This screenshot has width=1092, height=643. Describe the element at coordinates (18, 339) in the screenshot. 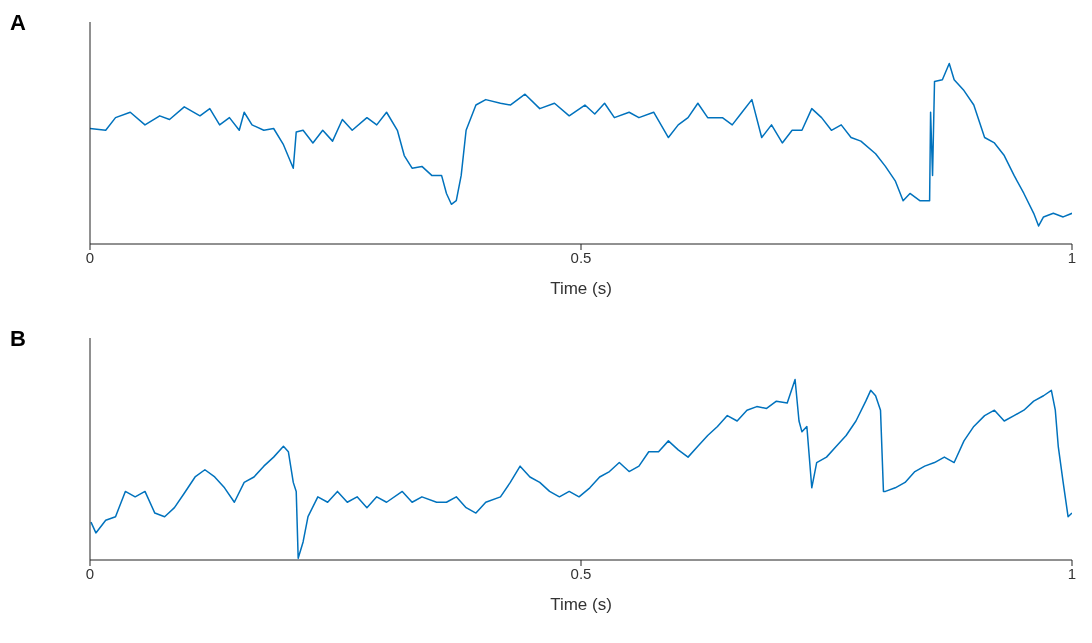

I see `chart-title: B` at that location.